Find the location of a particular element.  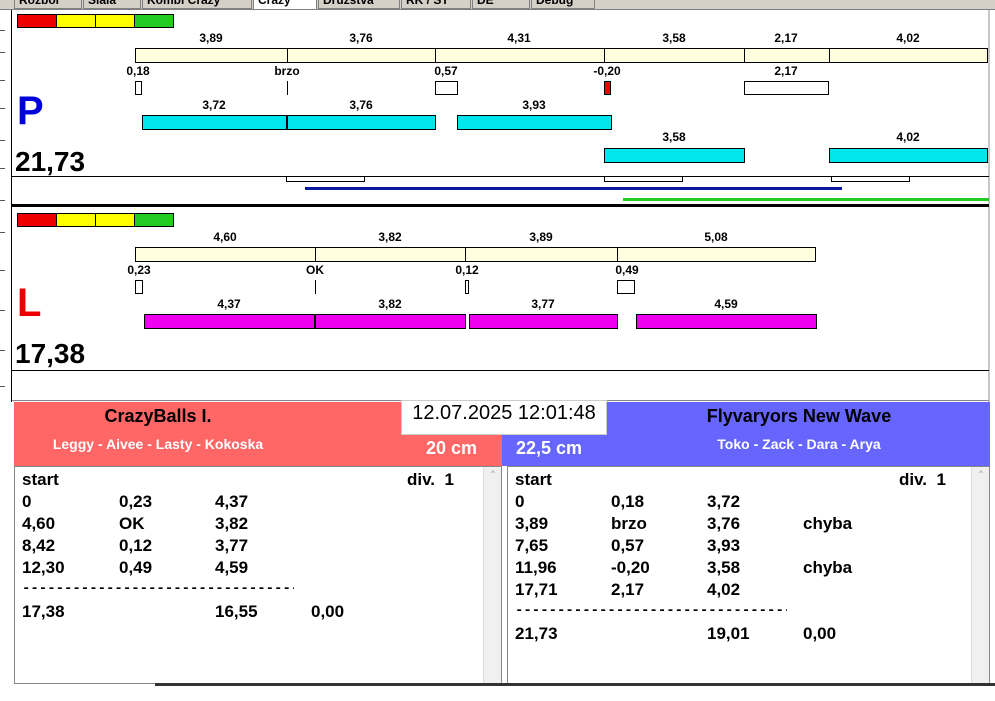

progress-line-blue is located at coordinates (573, 188).